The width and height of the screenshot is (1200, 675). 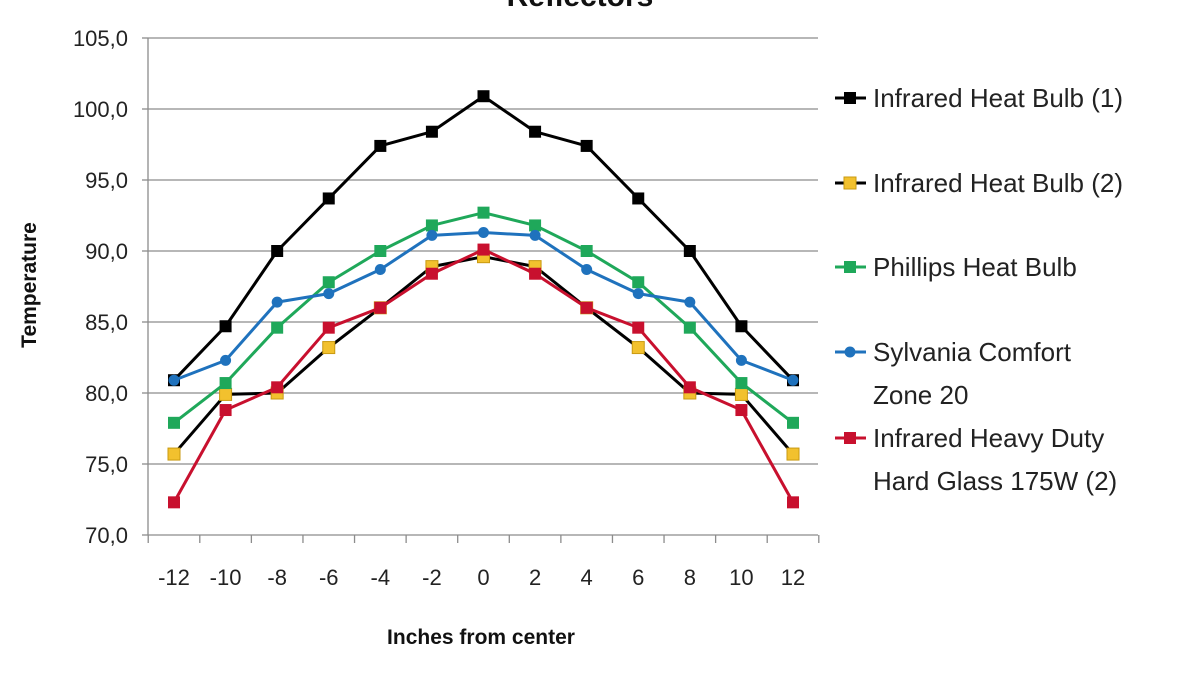 I want to click on legend-entry: Infrared Heat Bulb (1), so click(x=979, y=98).